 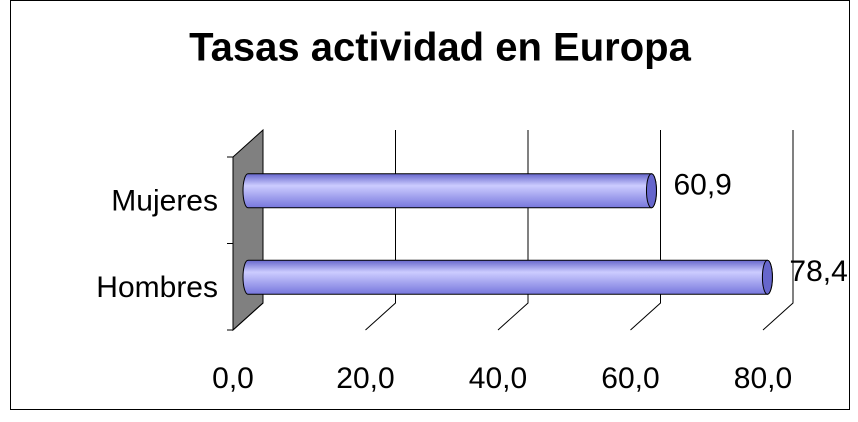 I want to click on value-label: 60,9, so click(x=702, y=185).